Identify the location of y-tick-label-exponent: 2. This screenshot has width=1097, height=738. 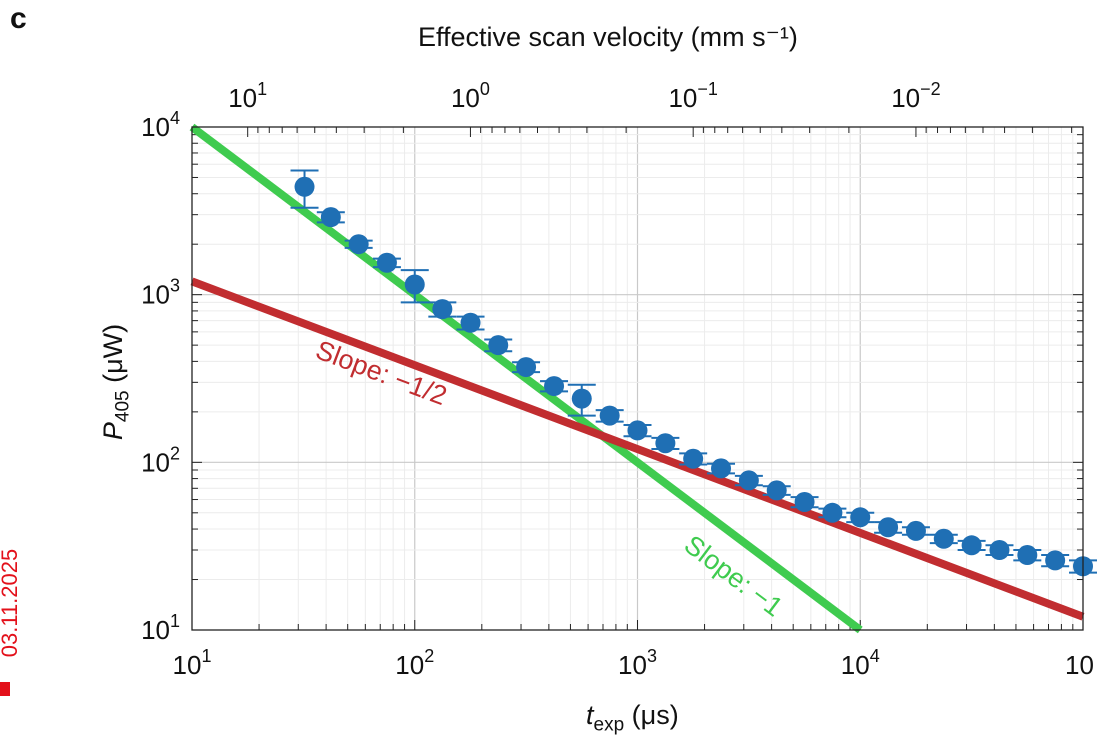
(175, 453).